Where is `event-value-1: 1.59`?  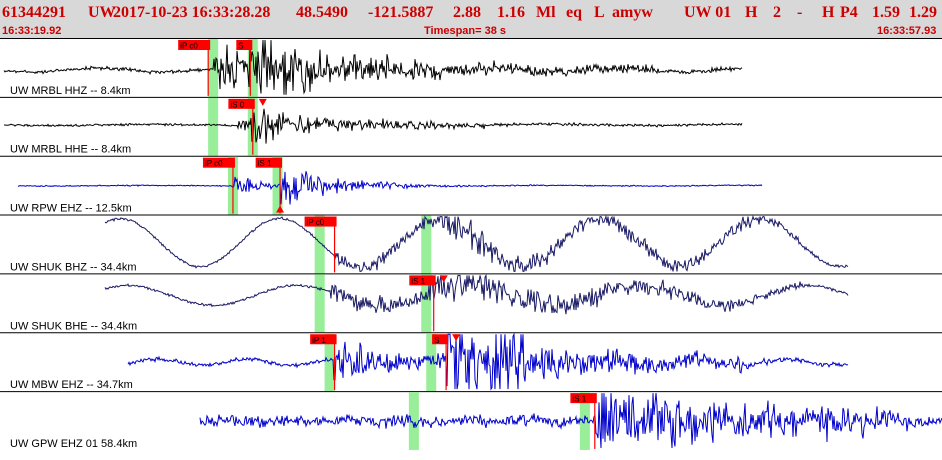
event-value-1: 1.59 is located at coordinates (886, 12).